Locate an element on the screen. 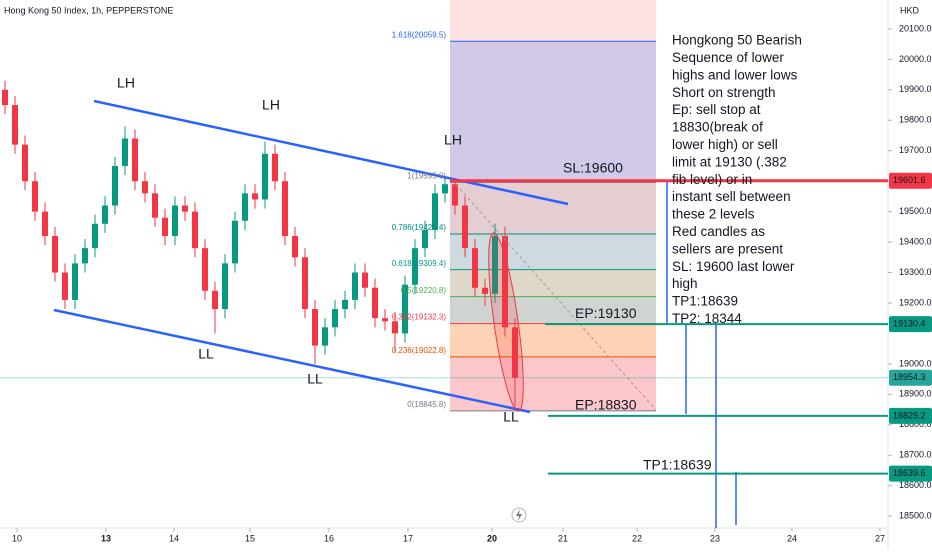 The image size is (932, 555). fib-label: 0.236(19022.8) is located at coordinates (419, 350).